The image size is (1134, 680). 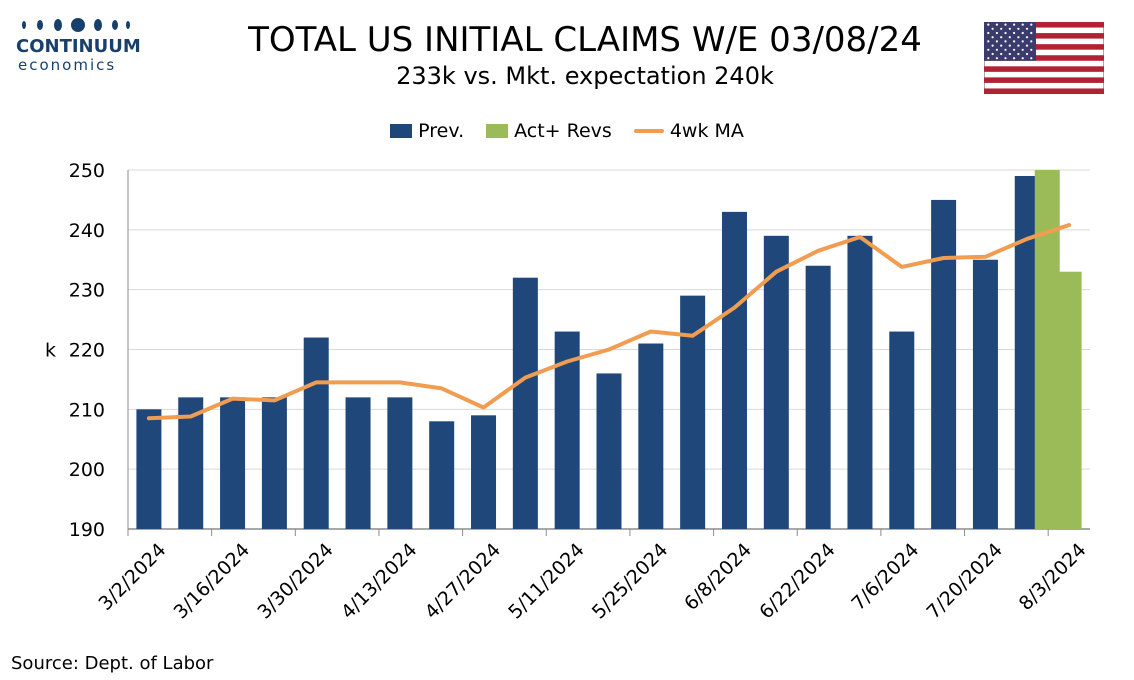 What do you see at coordinates (648, 131) in the screenshot?
I see `legend-swatch-ma` at bounding box center [648, 131].